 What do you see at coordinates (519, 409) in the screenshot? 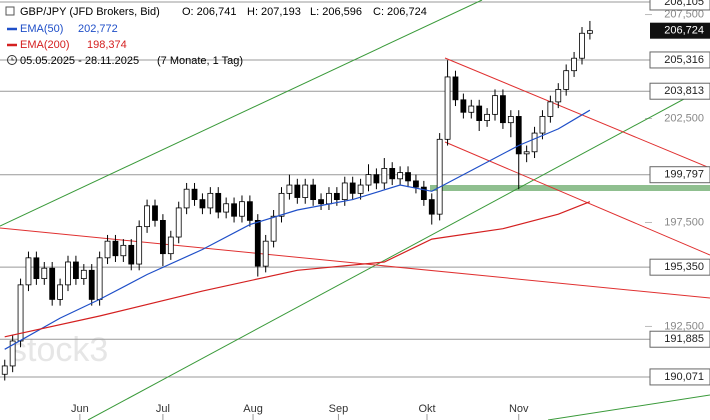
I see `x-tick-label: Nov` at bounding box center [519, 409].